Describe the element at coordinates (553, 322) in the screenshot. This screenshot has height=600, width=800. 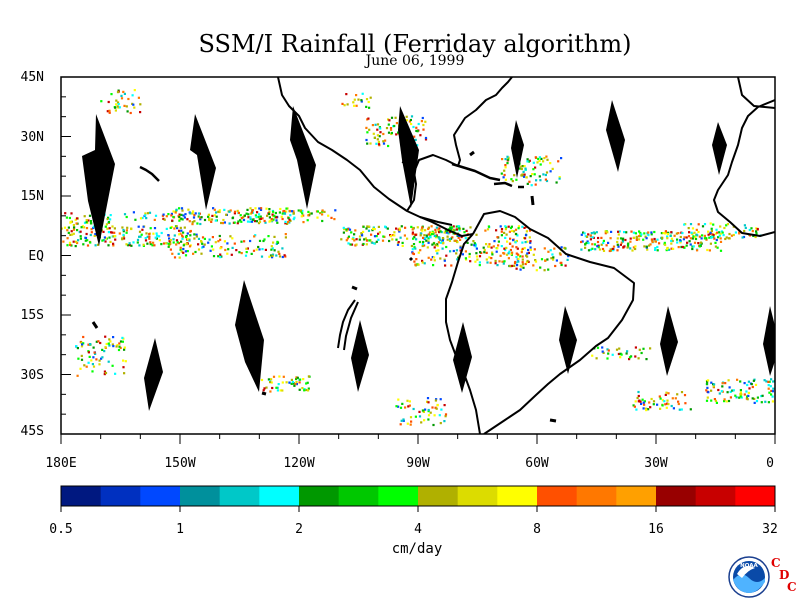
I see `coastline-south-america-east` at that location.